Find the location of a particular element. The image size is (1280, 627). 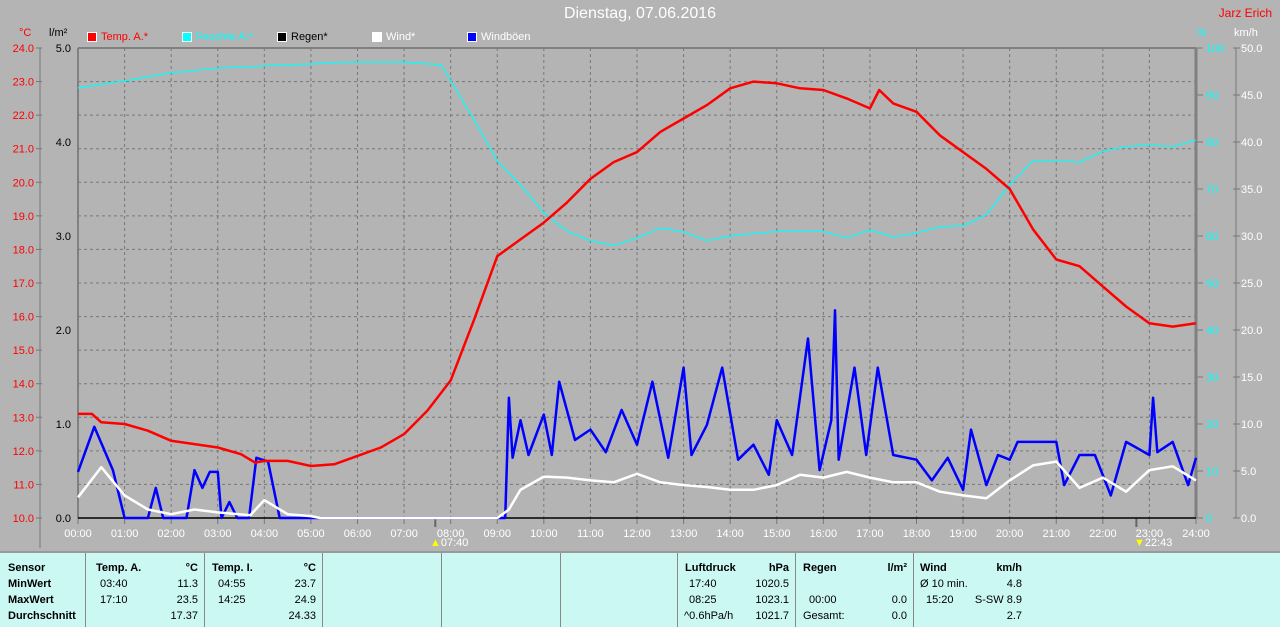

sunrise-marker: ▲07:40 is located at coordinates (449, 543).